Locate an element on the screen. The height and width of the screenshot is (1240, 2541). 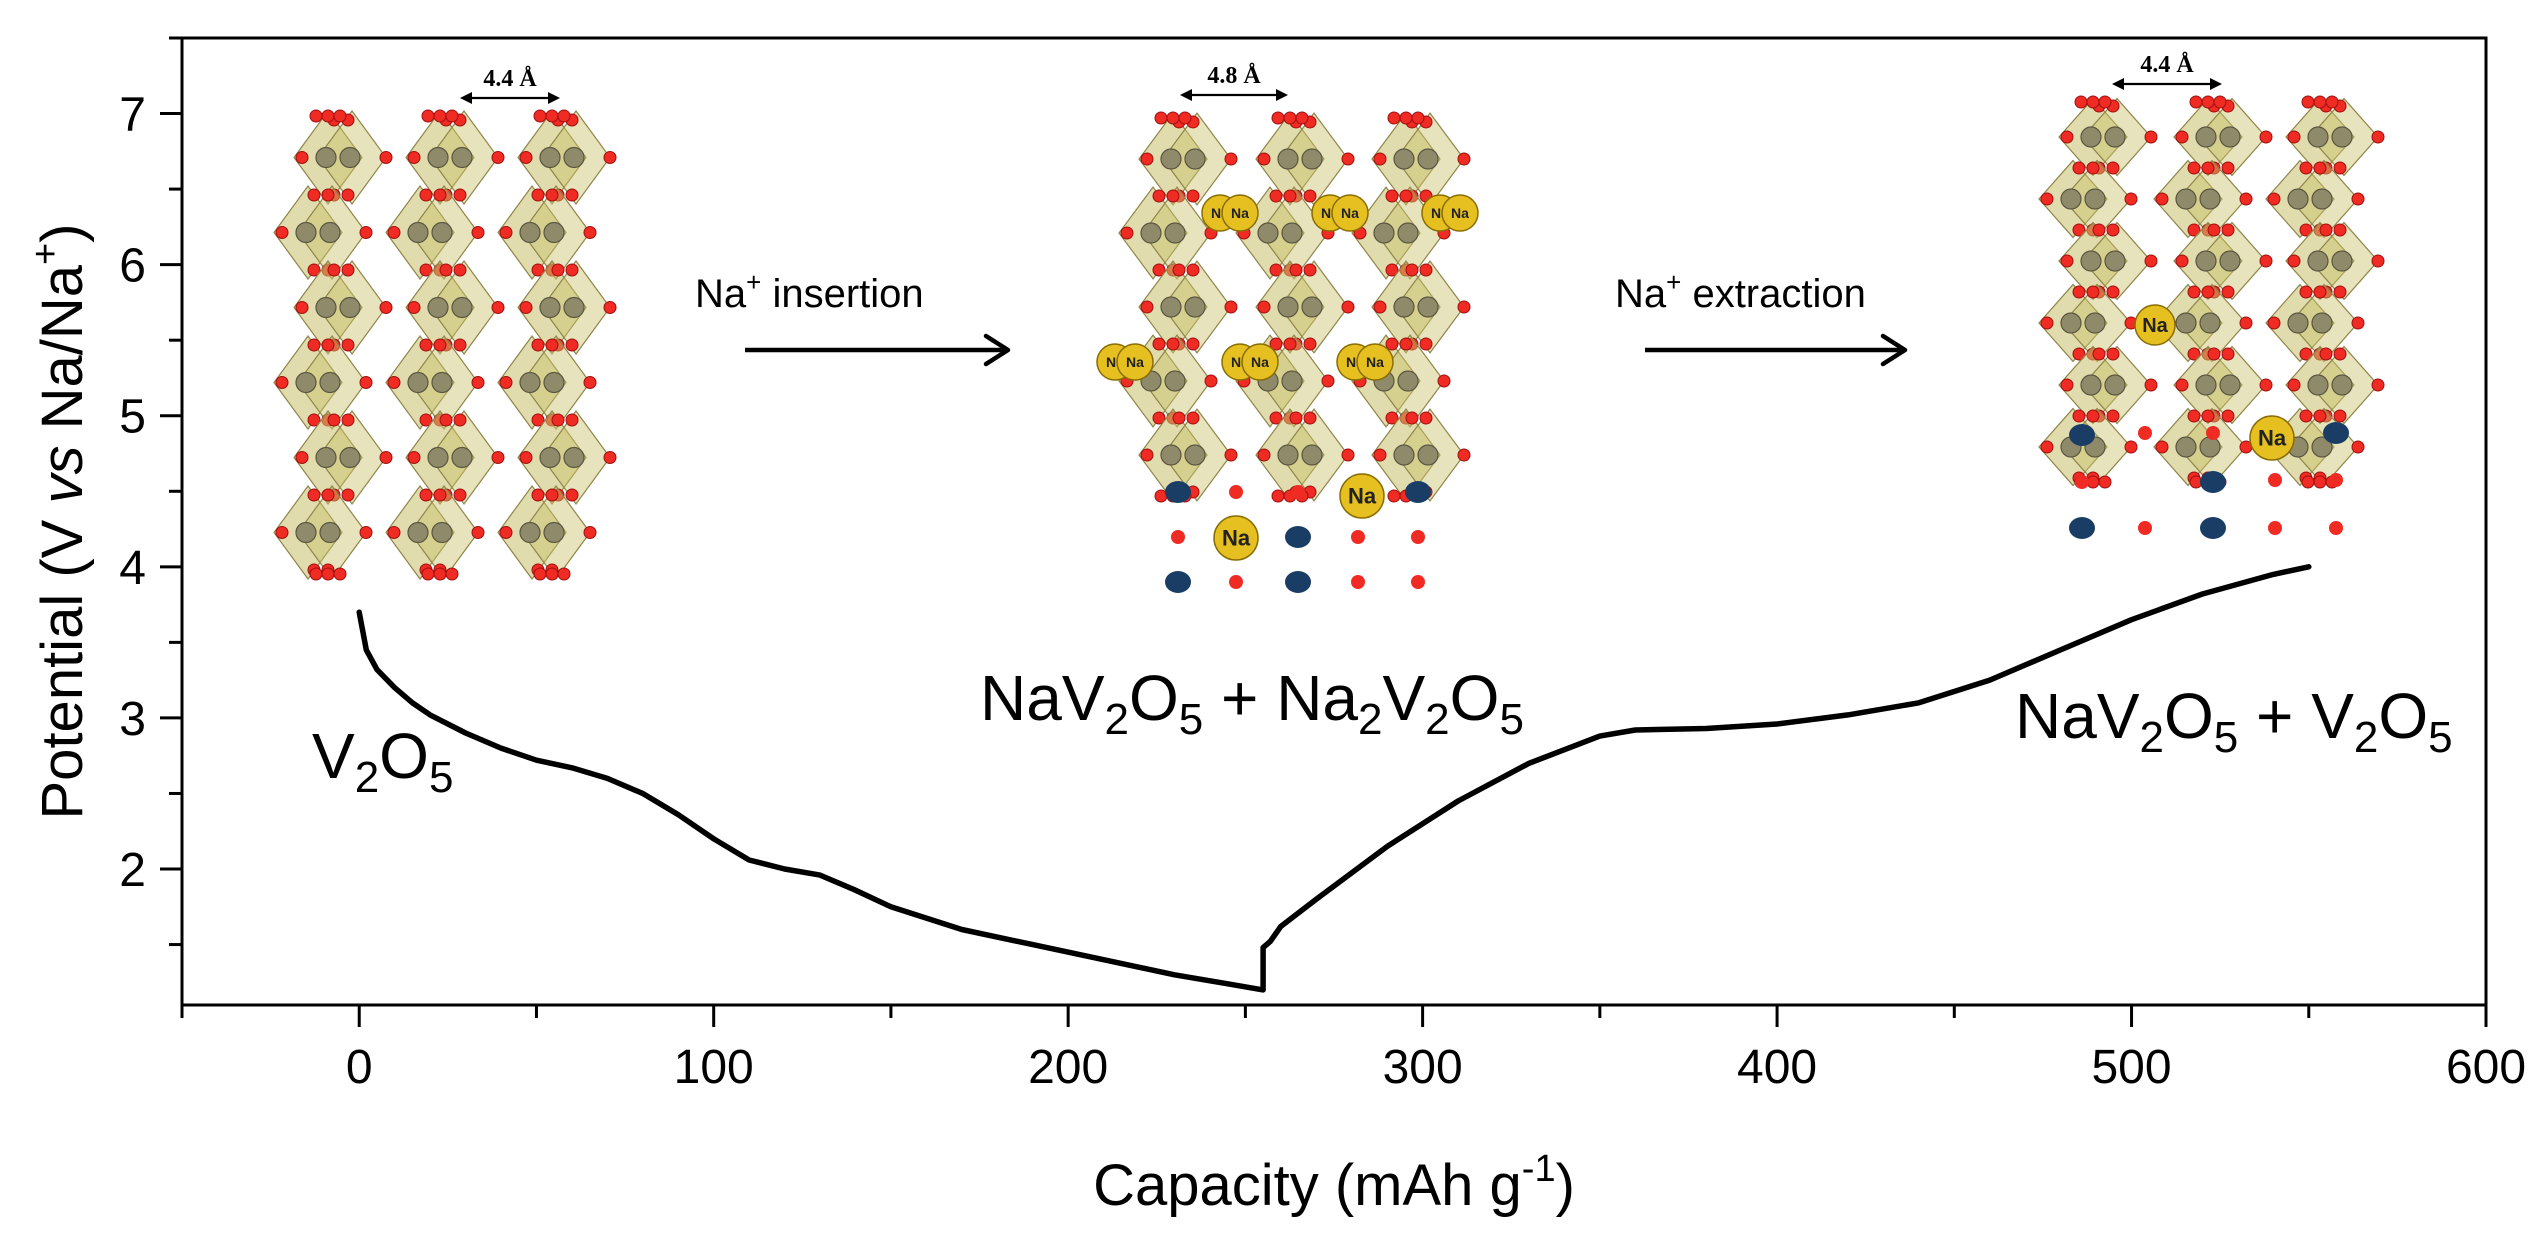
x-tick-label: 500 is located at coordinates (2131, 1067).